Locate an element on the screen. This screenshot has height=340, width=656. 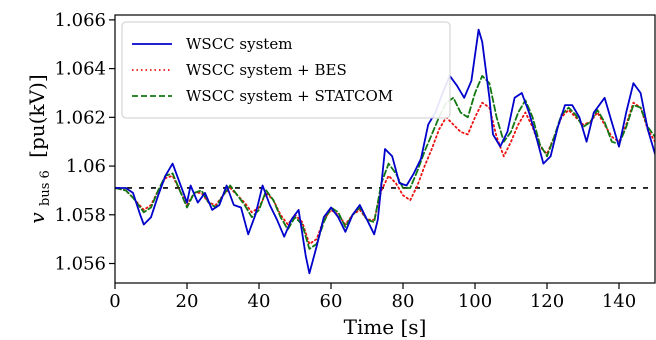
x-tick-label: 80 is located at coordinates (403, 301).